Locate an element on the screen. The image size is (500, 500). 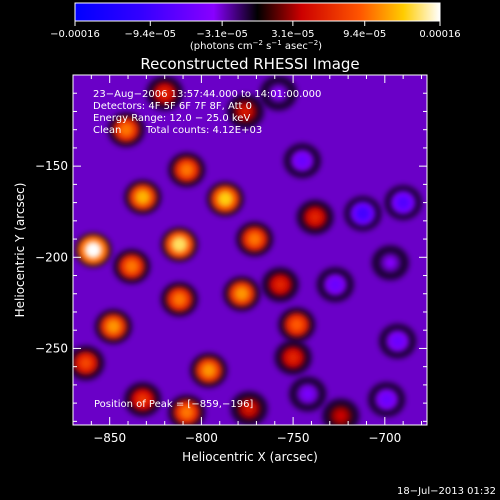
annotation-time: 23−Aug−2006 13:57:44.000 to 14:01:00.000 is located at coordinates (207, 94).